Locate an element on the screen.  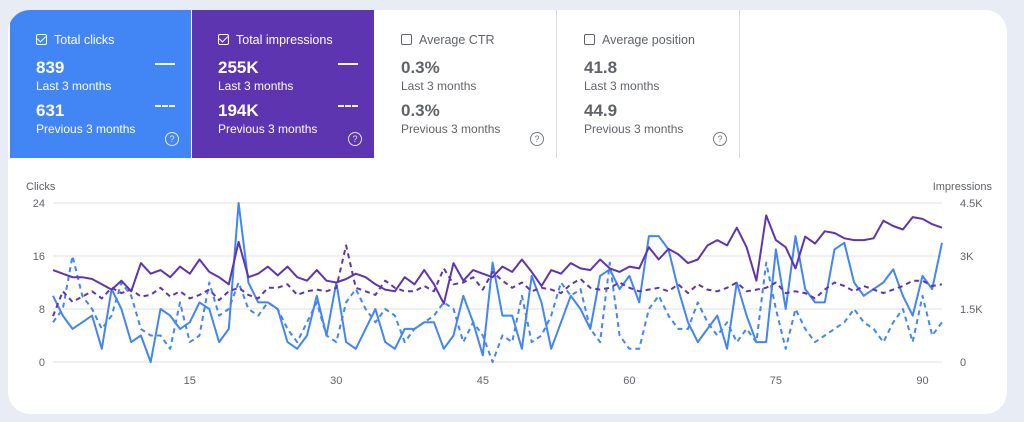
metric-title: Average position is located at coordinates (648, 40).